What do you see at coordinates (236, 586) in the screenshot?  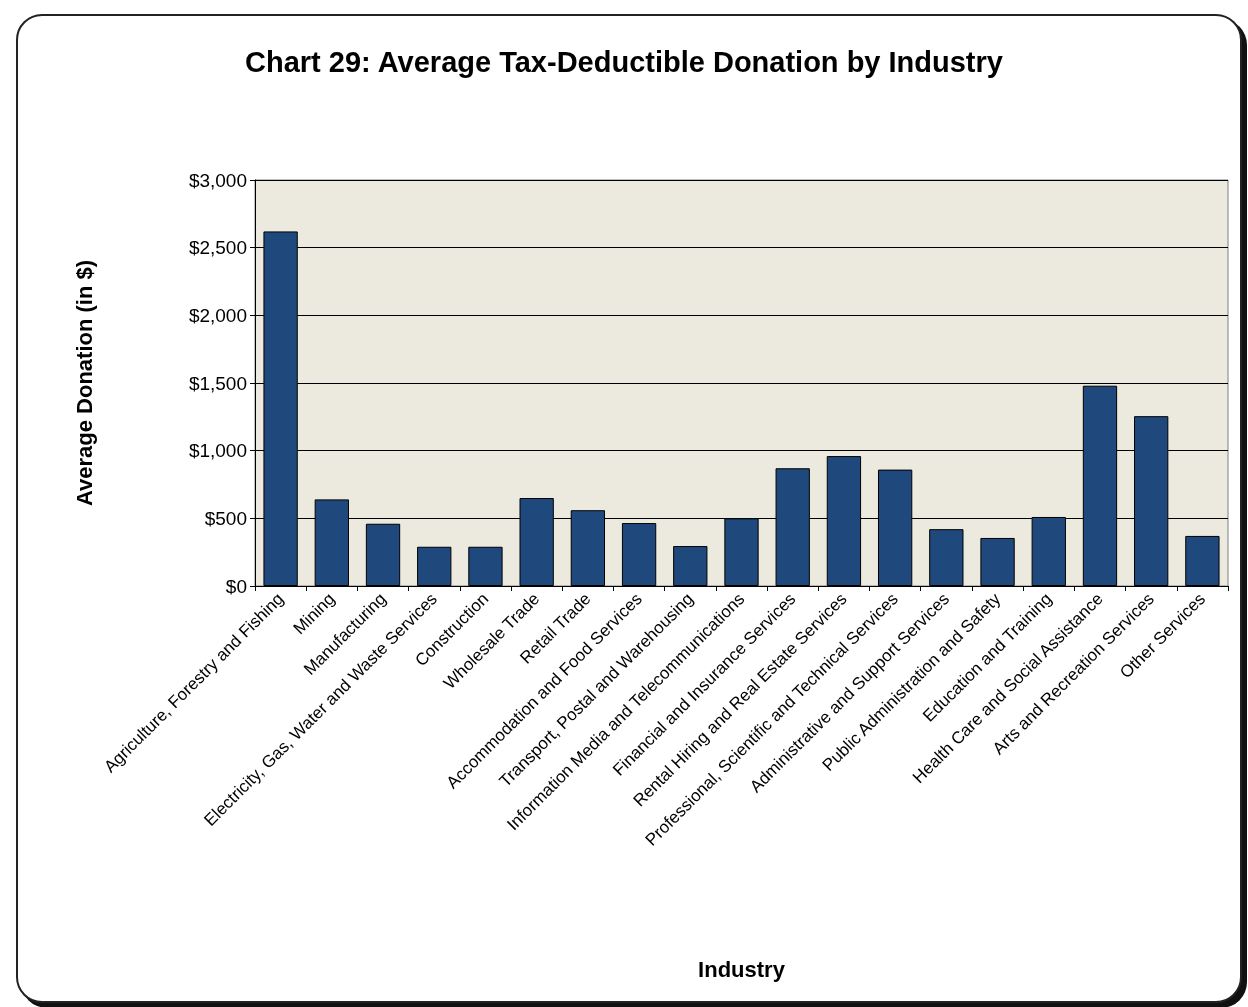 I see `y-tick-label: $0` at bounding box center [236, 586].